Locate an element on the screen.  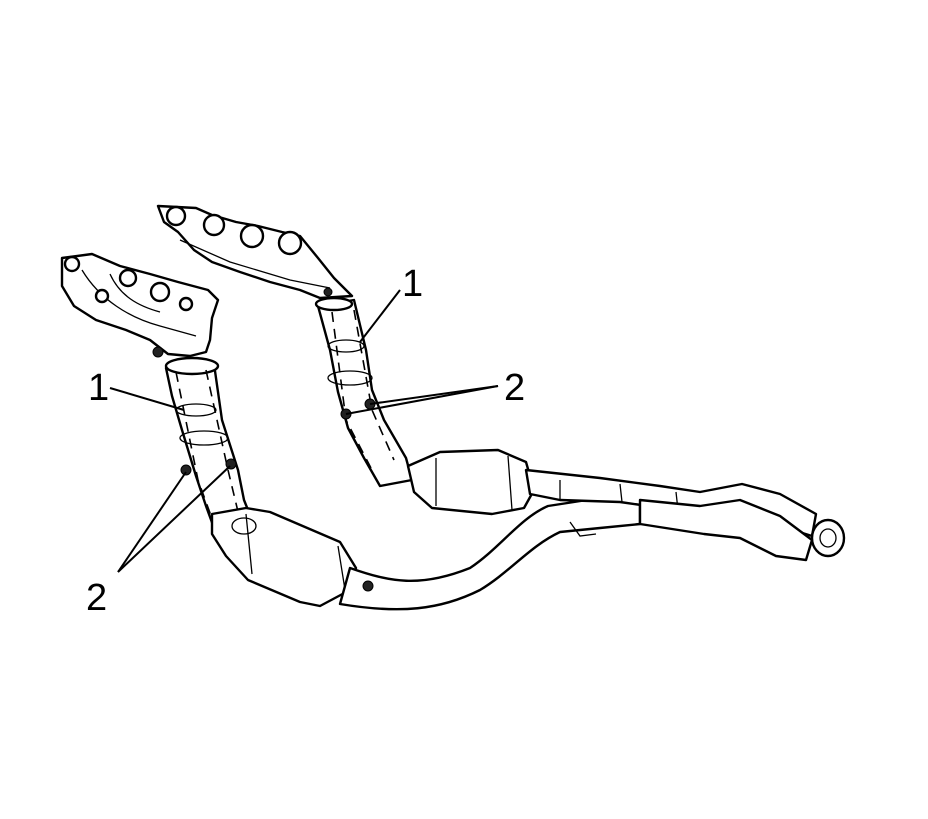
callout-2-right: 2 is located at coordinates (514, 388).